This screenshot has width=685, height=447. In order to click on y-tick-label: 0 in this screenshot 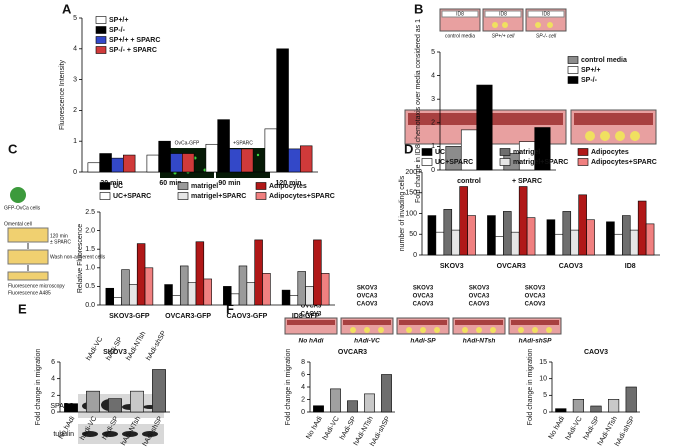, I will do `click(415, 255)`.